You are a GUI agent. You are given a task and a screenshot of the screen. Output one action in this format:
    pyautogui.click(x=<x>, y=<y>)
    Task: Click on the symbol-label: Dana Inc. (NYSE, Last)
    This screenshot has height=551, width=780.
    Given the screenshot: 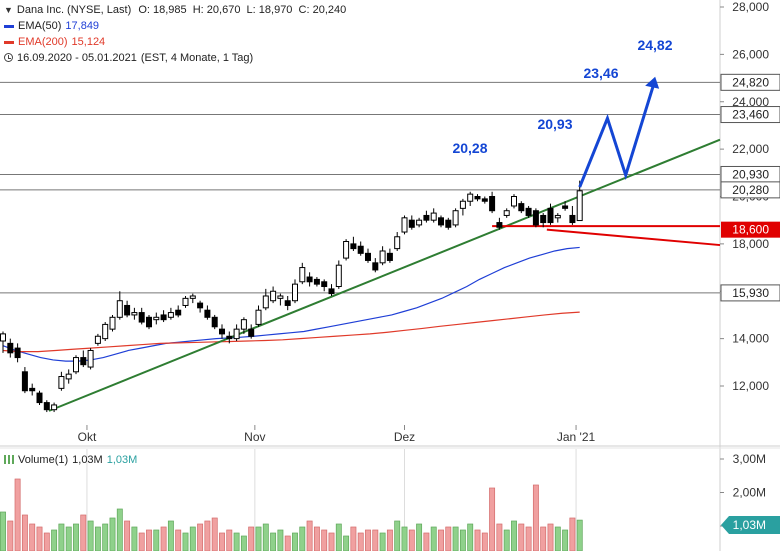 What is the action you would take?
    pyautogui.click(x=74, y=10)
    